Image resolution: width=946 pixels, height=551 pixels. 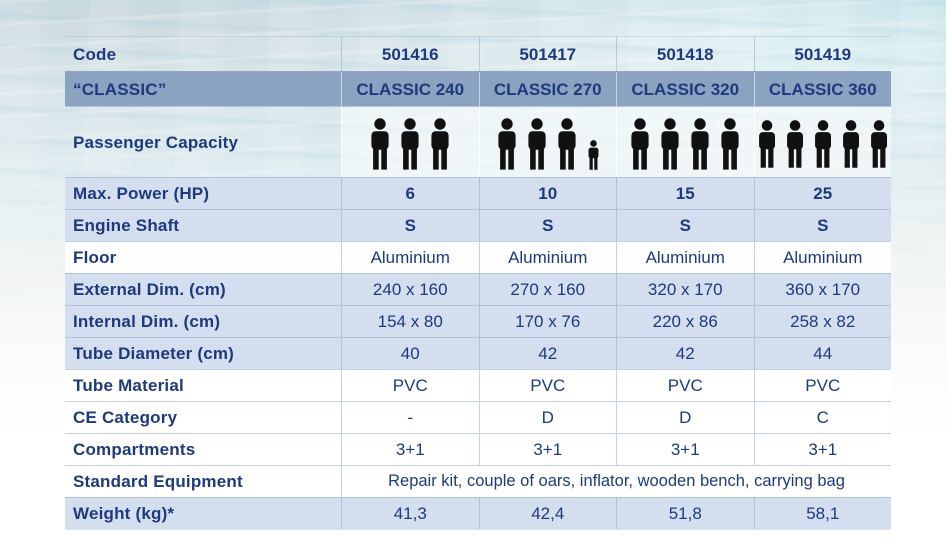 I want to click on row-code: Code 501416 501417 501418 501419, so click(x=478, y=53).